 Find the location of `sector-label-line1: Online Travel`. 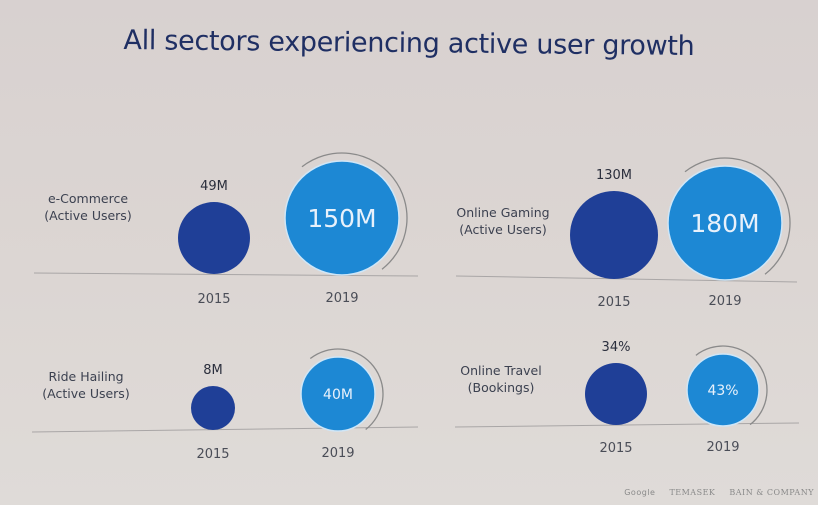

sector-label-line1: Online Travel is located at coordinates (500, 370).